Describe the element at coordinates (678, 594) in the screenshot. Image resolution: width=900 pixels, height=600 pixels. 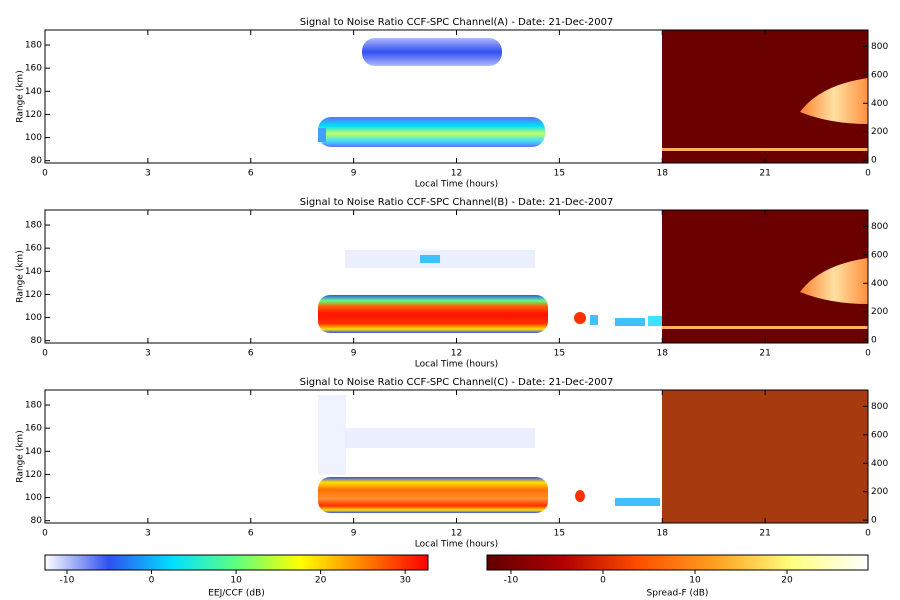
I see `colorbar-label: Spread-F (dB)` at that location.